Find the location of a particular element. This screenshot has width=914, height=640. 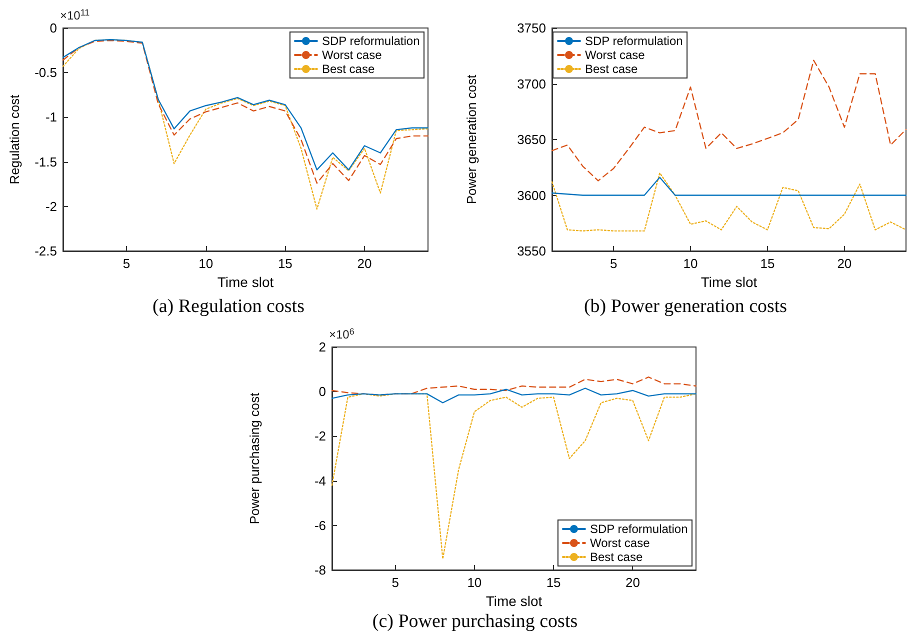

y-tick-label: 3600 is located at coordinates (531, 195).